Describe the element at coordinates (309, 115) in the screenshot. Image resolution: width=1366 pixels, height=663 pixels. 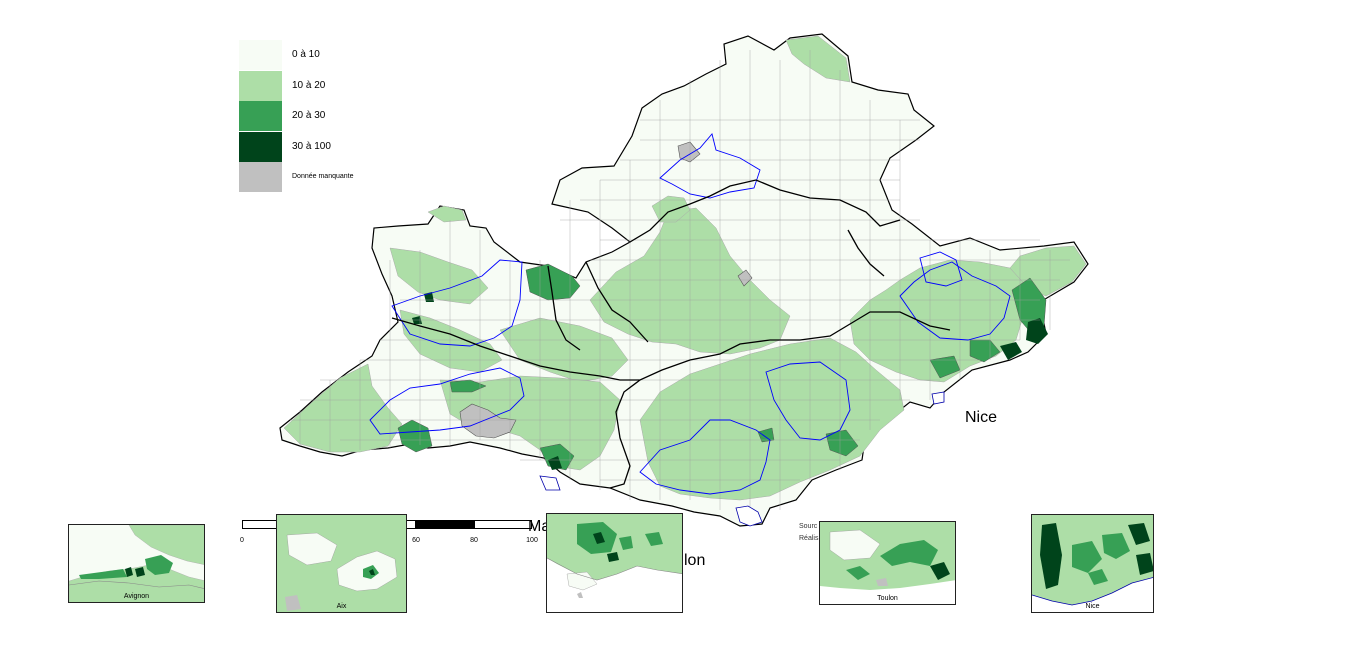
I see `legend-label: 20 à 30` at that location.